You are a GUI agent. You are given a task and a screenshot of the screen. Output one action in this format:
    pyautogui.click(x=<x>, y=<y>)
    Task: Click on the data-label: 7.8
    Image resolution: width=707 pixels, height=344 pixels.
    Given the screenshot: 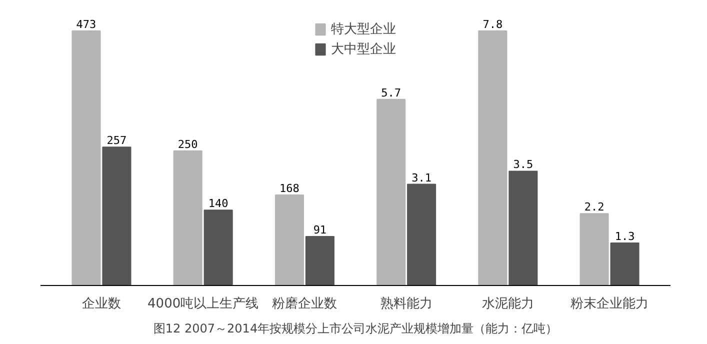 What is the action you would take?
    pyautogui.click(x=492, y=24)
    